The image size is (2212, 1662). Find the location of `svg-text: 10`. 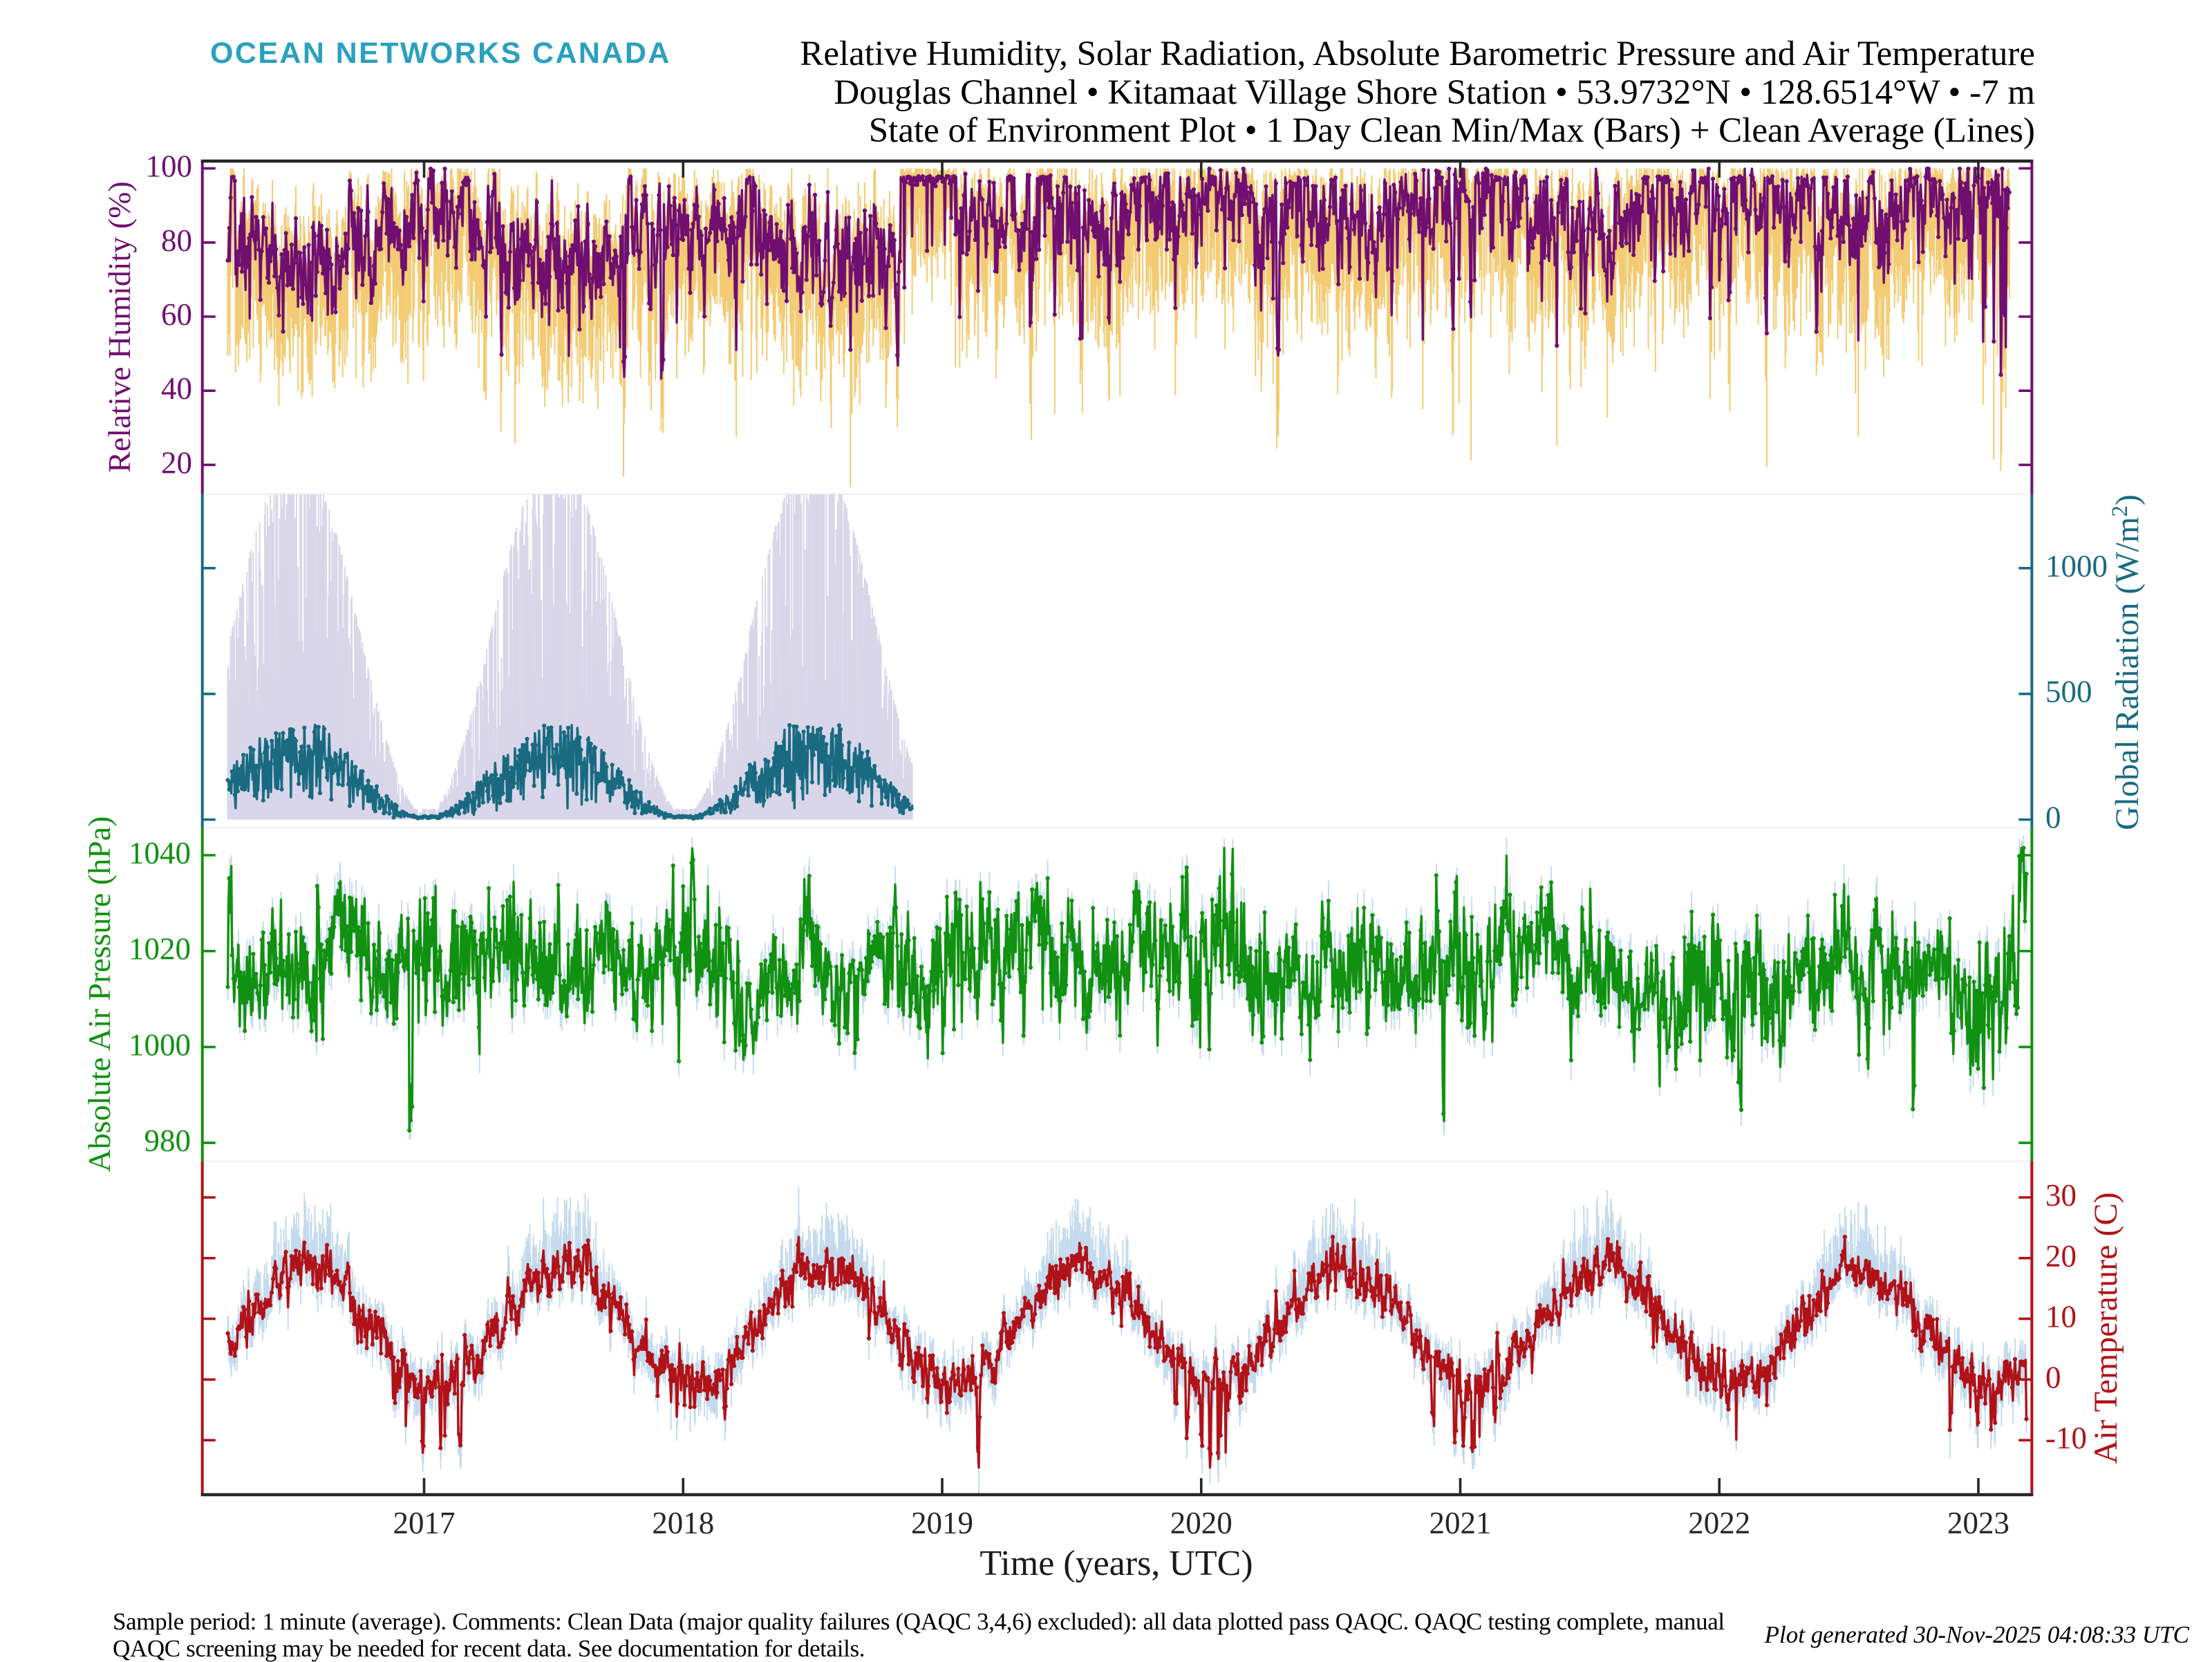

svg-text: 10 is located at coordinates (2061, 1317).